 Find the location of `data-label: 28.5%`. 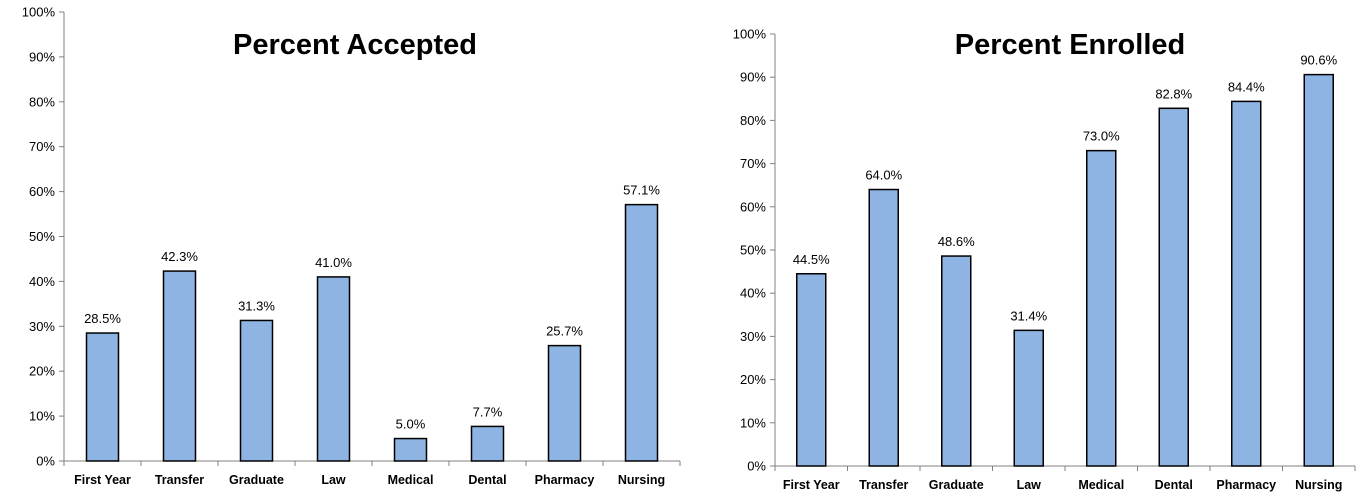

data-label: 28.5% is located at coordinates (102, 318).